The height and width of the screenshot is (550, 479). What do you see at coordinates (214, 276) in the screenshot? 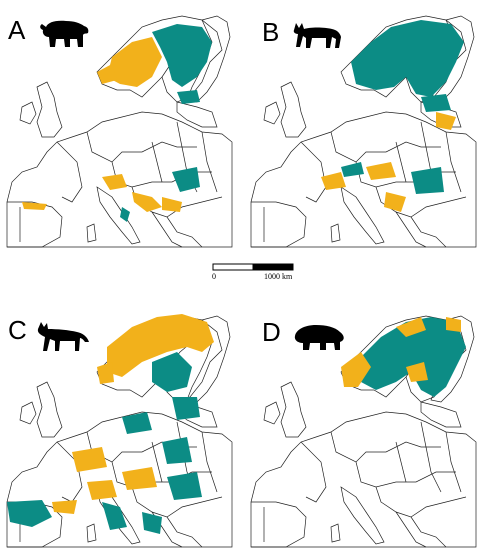
I see `scale-label-start: 0` at bounding box center [214, 276].